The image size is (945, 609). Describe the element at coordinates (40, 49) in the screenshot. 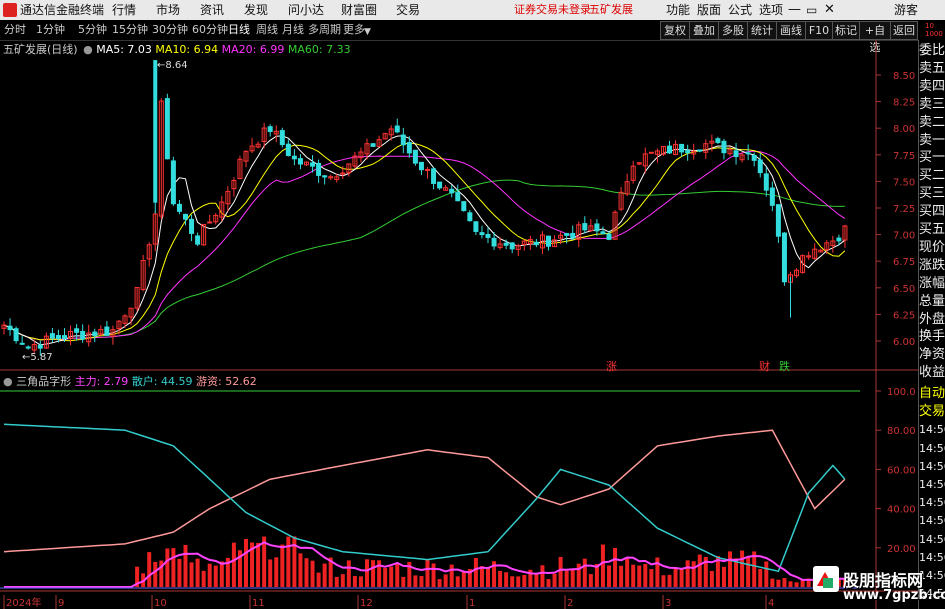

I see `chart-title: 五矿发展(日线)` at that location.